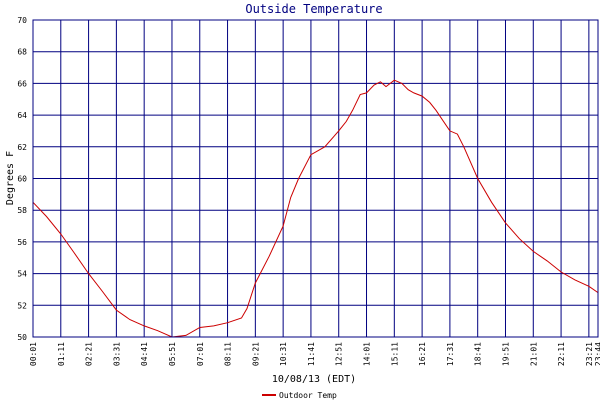  I want to click on x-tick-label: 12:51, so click(339, 354).